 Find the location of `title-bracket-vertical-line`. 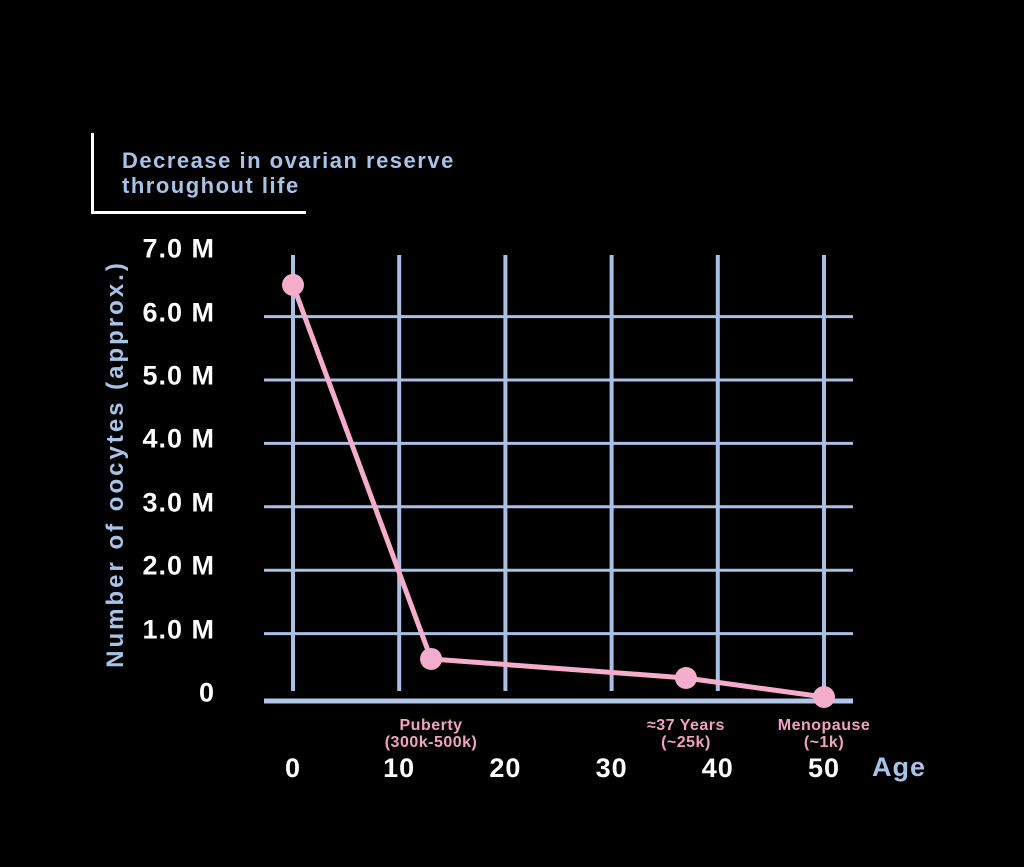

title-bracket-vertical-line is located at coordinates (92, 173).